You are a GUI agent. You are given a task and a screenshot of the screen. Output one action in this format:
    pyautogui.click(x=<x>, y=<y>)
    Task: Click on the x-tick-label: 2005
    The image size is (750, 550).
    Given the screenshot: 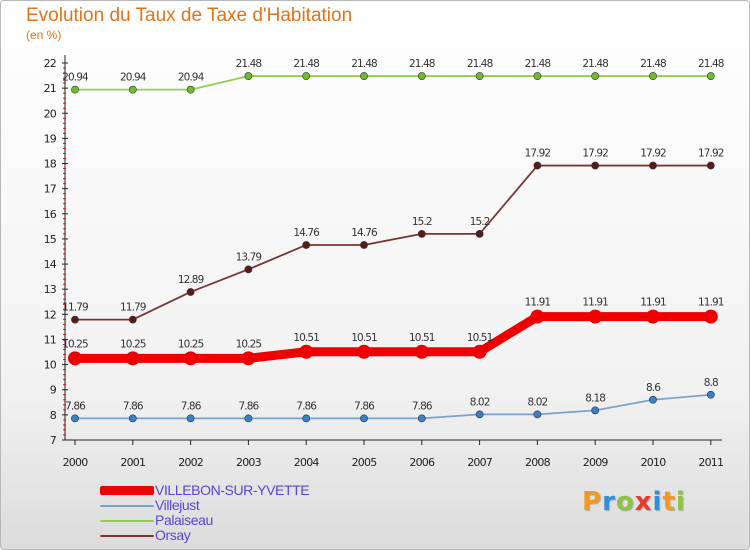 What is the action you would take?
    pyautogui.click(x=365, y=462)
    